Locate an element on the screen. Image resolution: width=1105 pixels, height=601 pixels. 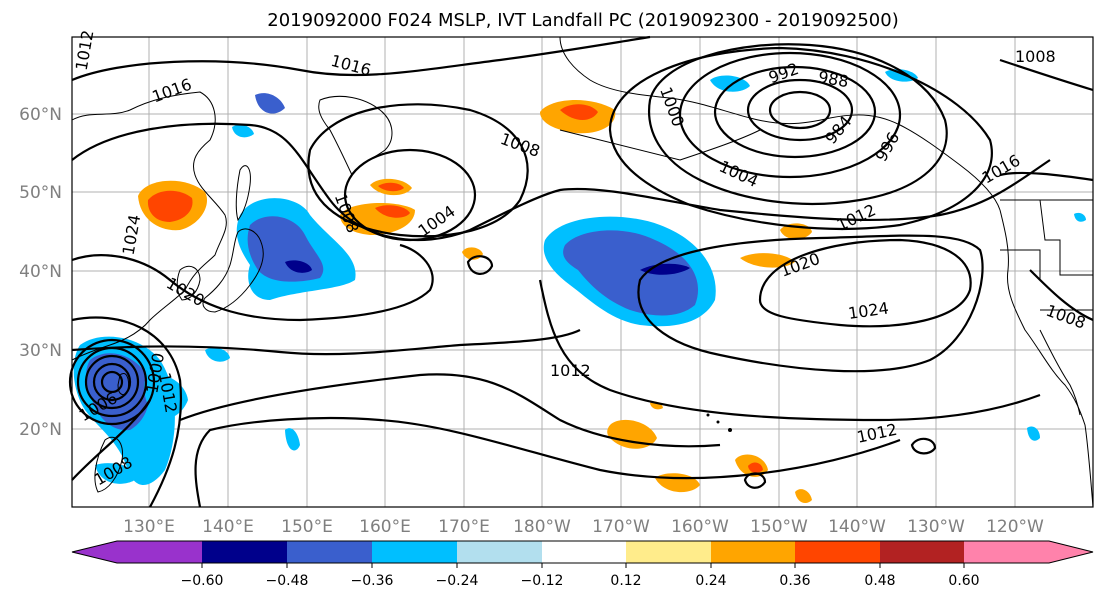
colorbar-tick-label: −0.12 is located at coordinates (542, 581).